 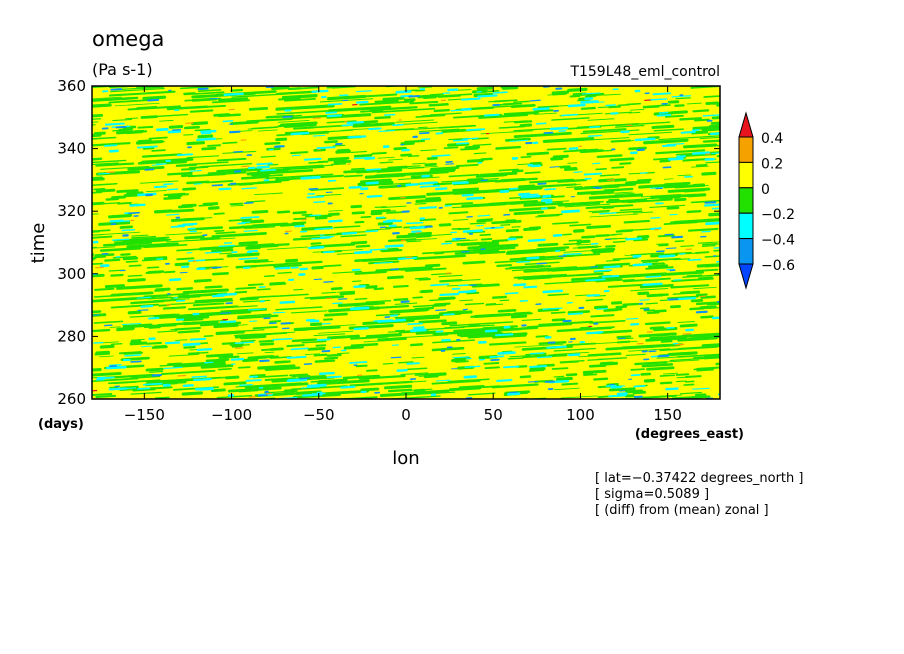 I want to click on very-strong-descent-patch, so click(x=554, y=167).